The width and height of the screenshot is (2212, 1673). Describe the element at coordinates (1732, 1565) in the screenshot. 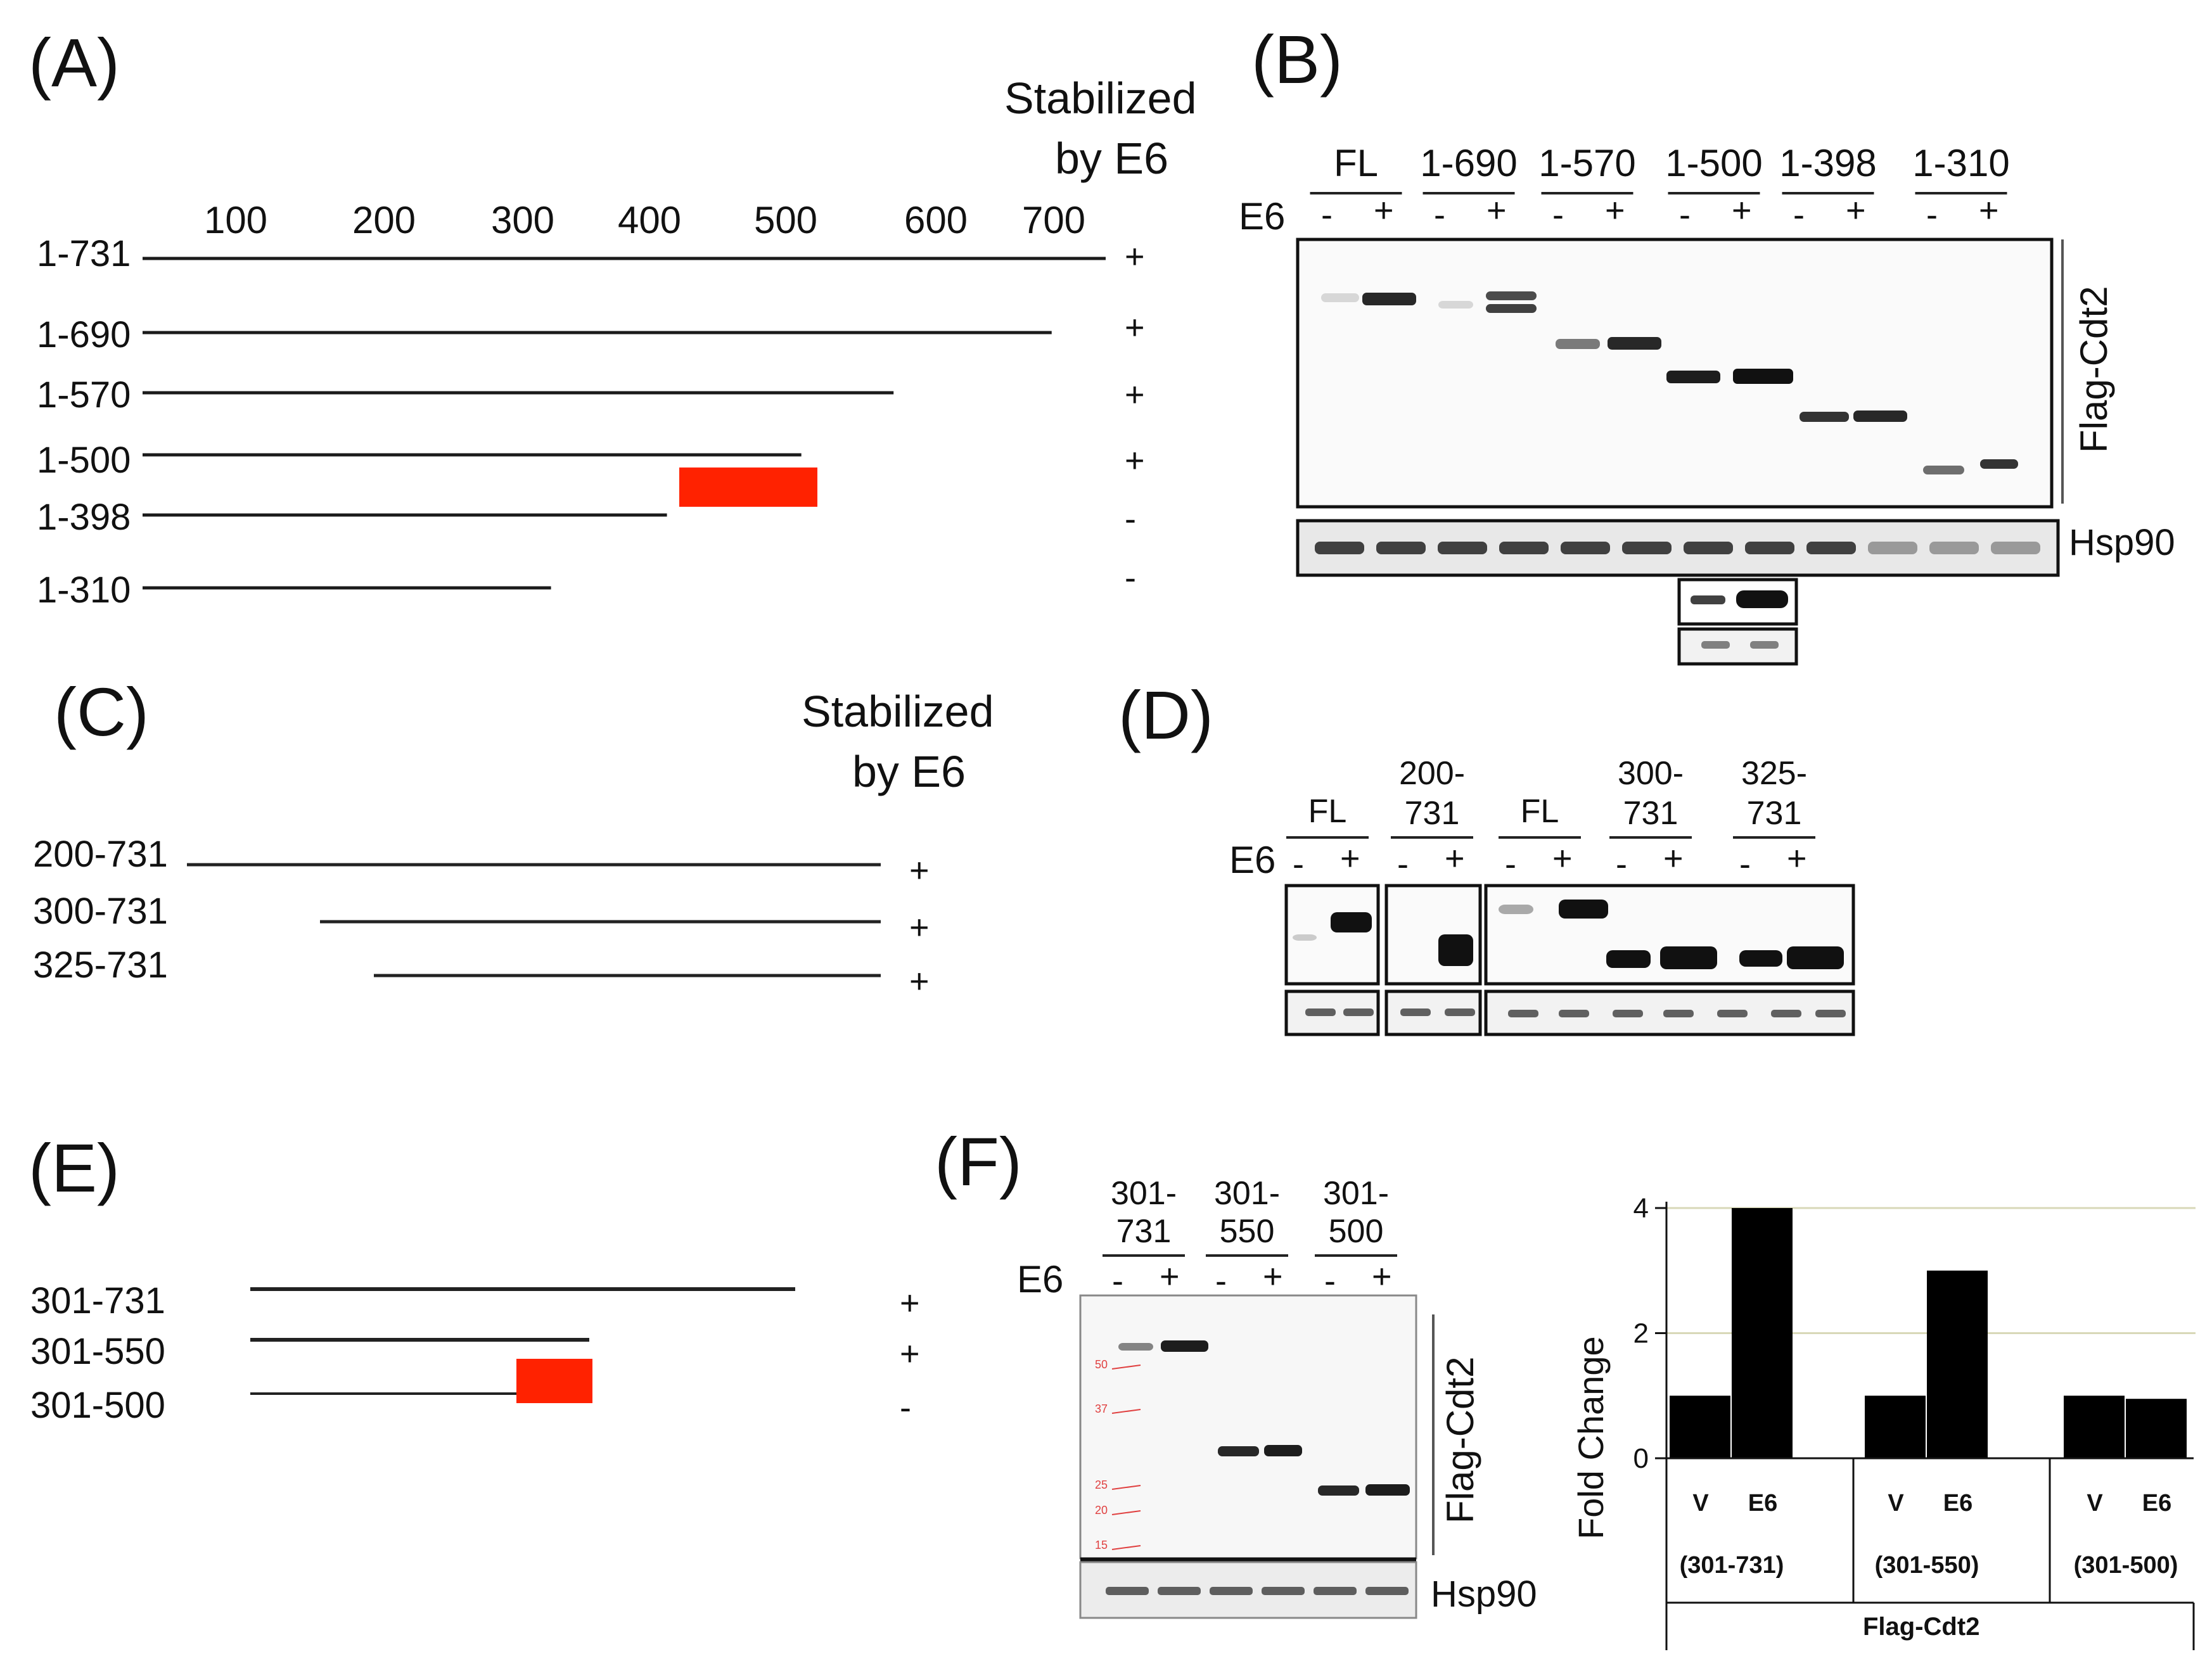

I see `chart-group-label: (301-731)` at that location.